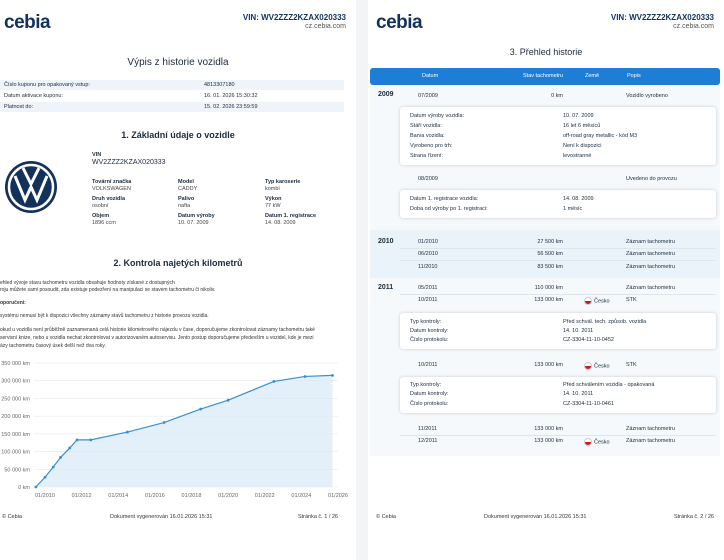 The image size is (724, 560). I want to click on field-label: Výkon, so click(273, 199).